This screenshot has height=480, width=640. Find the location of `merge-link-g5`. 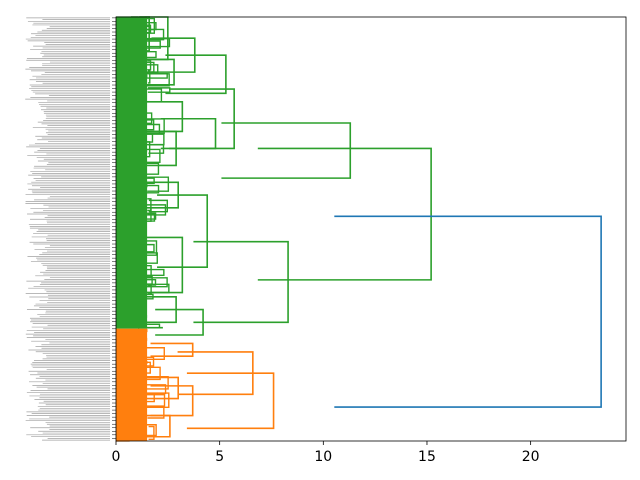

merge-link-g5 is located at coordinates (196, 74).